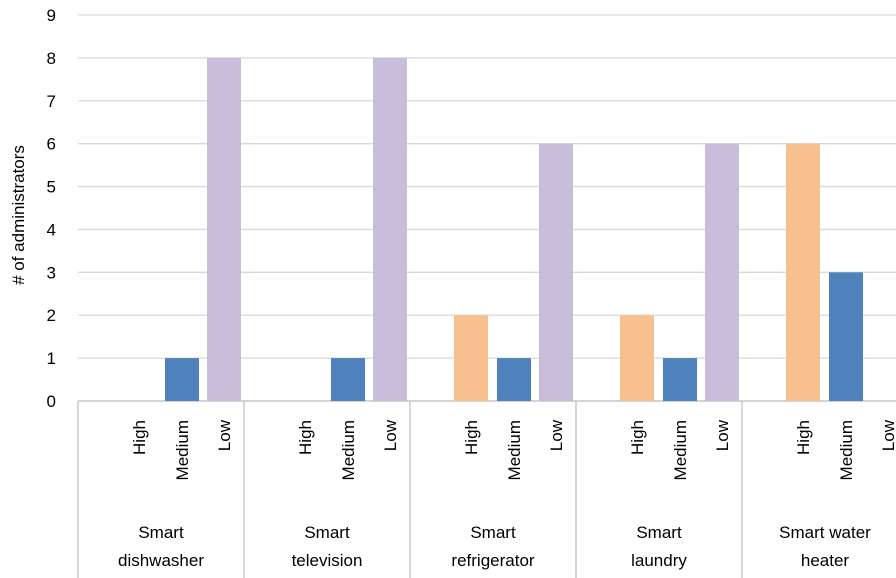  I want to click on group-label: heater, so click(825, 560).